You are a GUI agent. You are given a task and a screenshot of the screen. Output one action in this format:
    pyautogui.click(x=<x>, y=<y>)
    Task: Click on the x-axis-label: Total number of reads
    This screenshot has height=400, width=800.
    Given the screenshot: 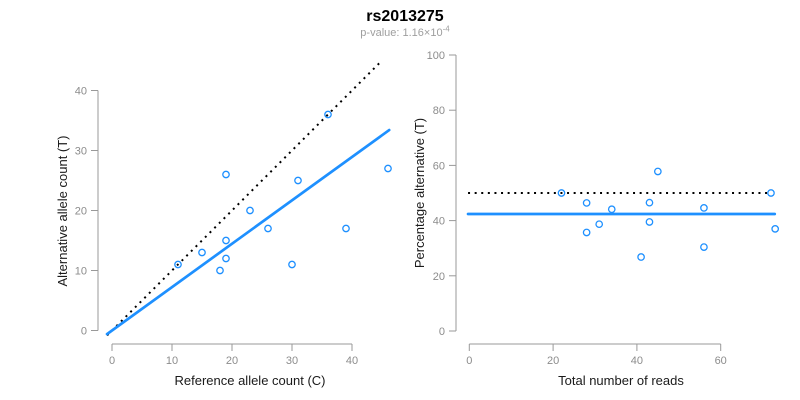 What is the action you would take?
    pyautogui.click(x=621, y=380)
    